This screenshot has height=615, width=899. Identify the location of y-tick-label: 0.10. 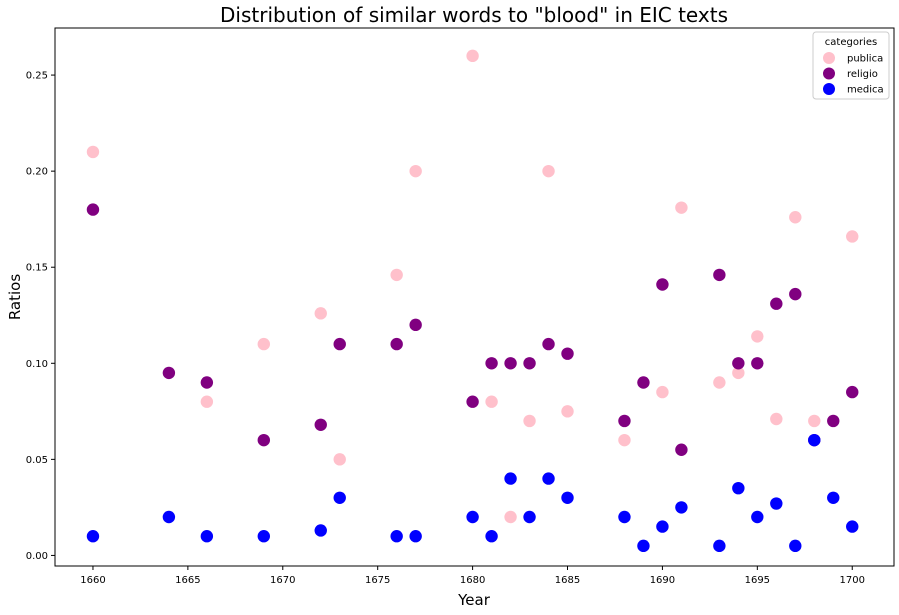
(37, 364).